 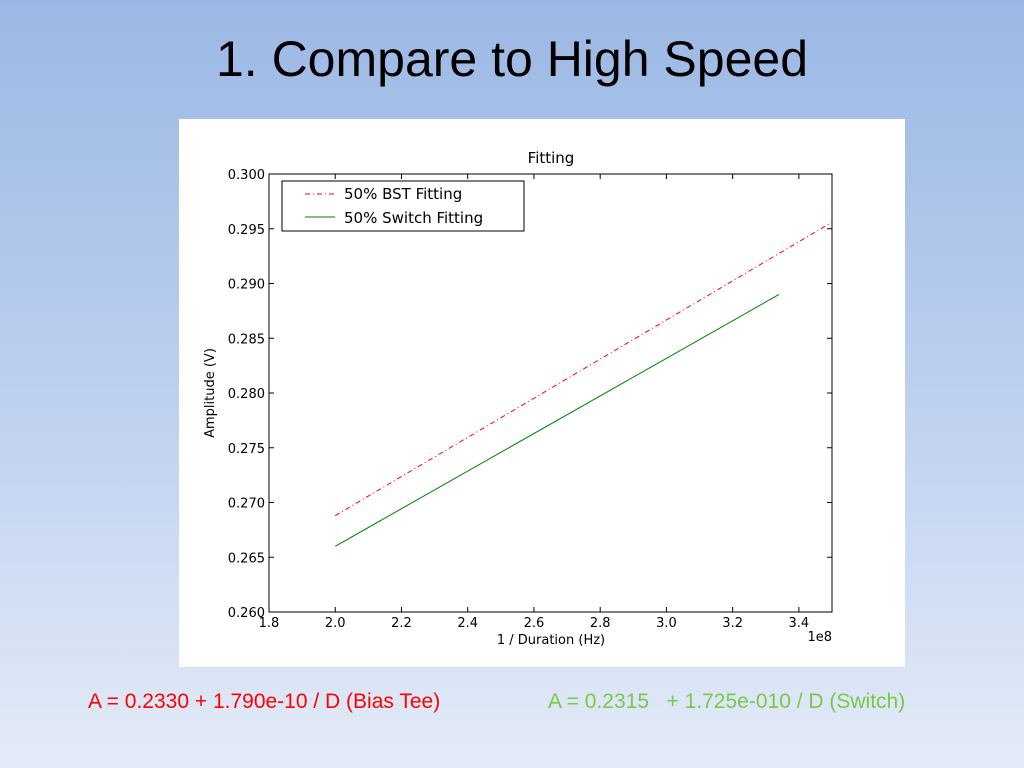 What do you see at coordinates (246, 613) in the screenshot?
I see `y-tick-label: 0.260` at bounding box center [246, 613].